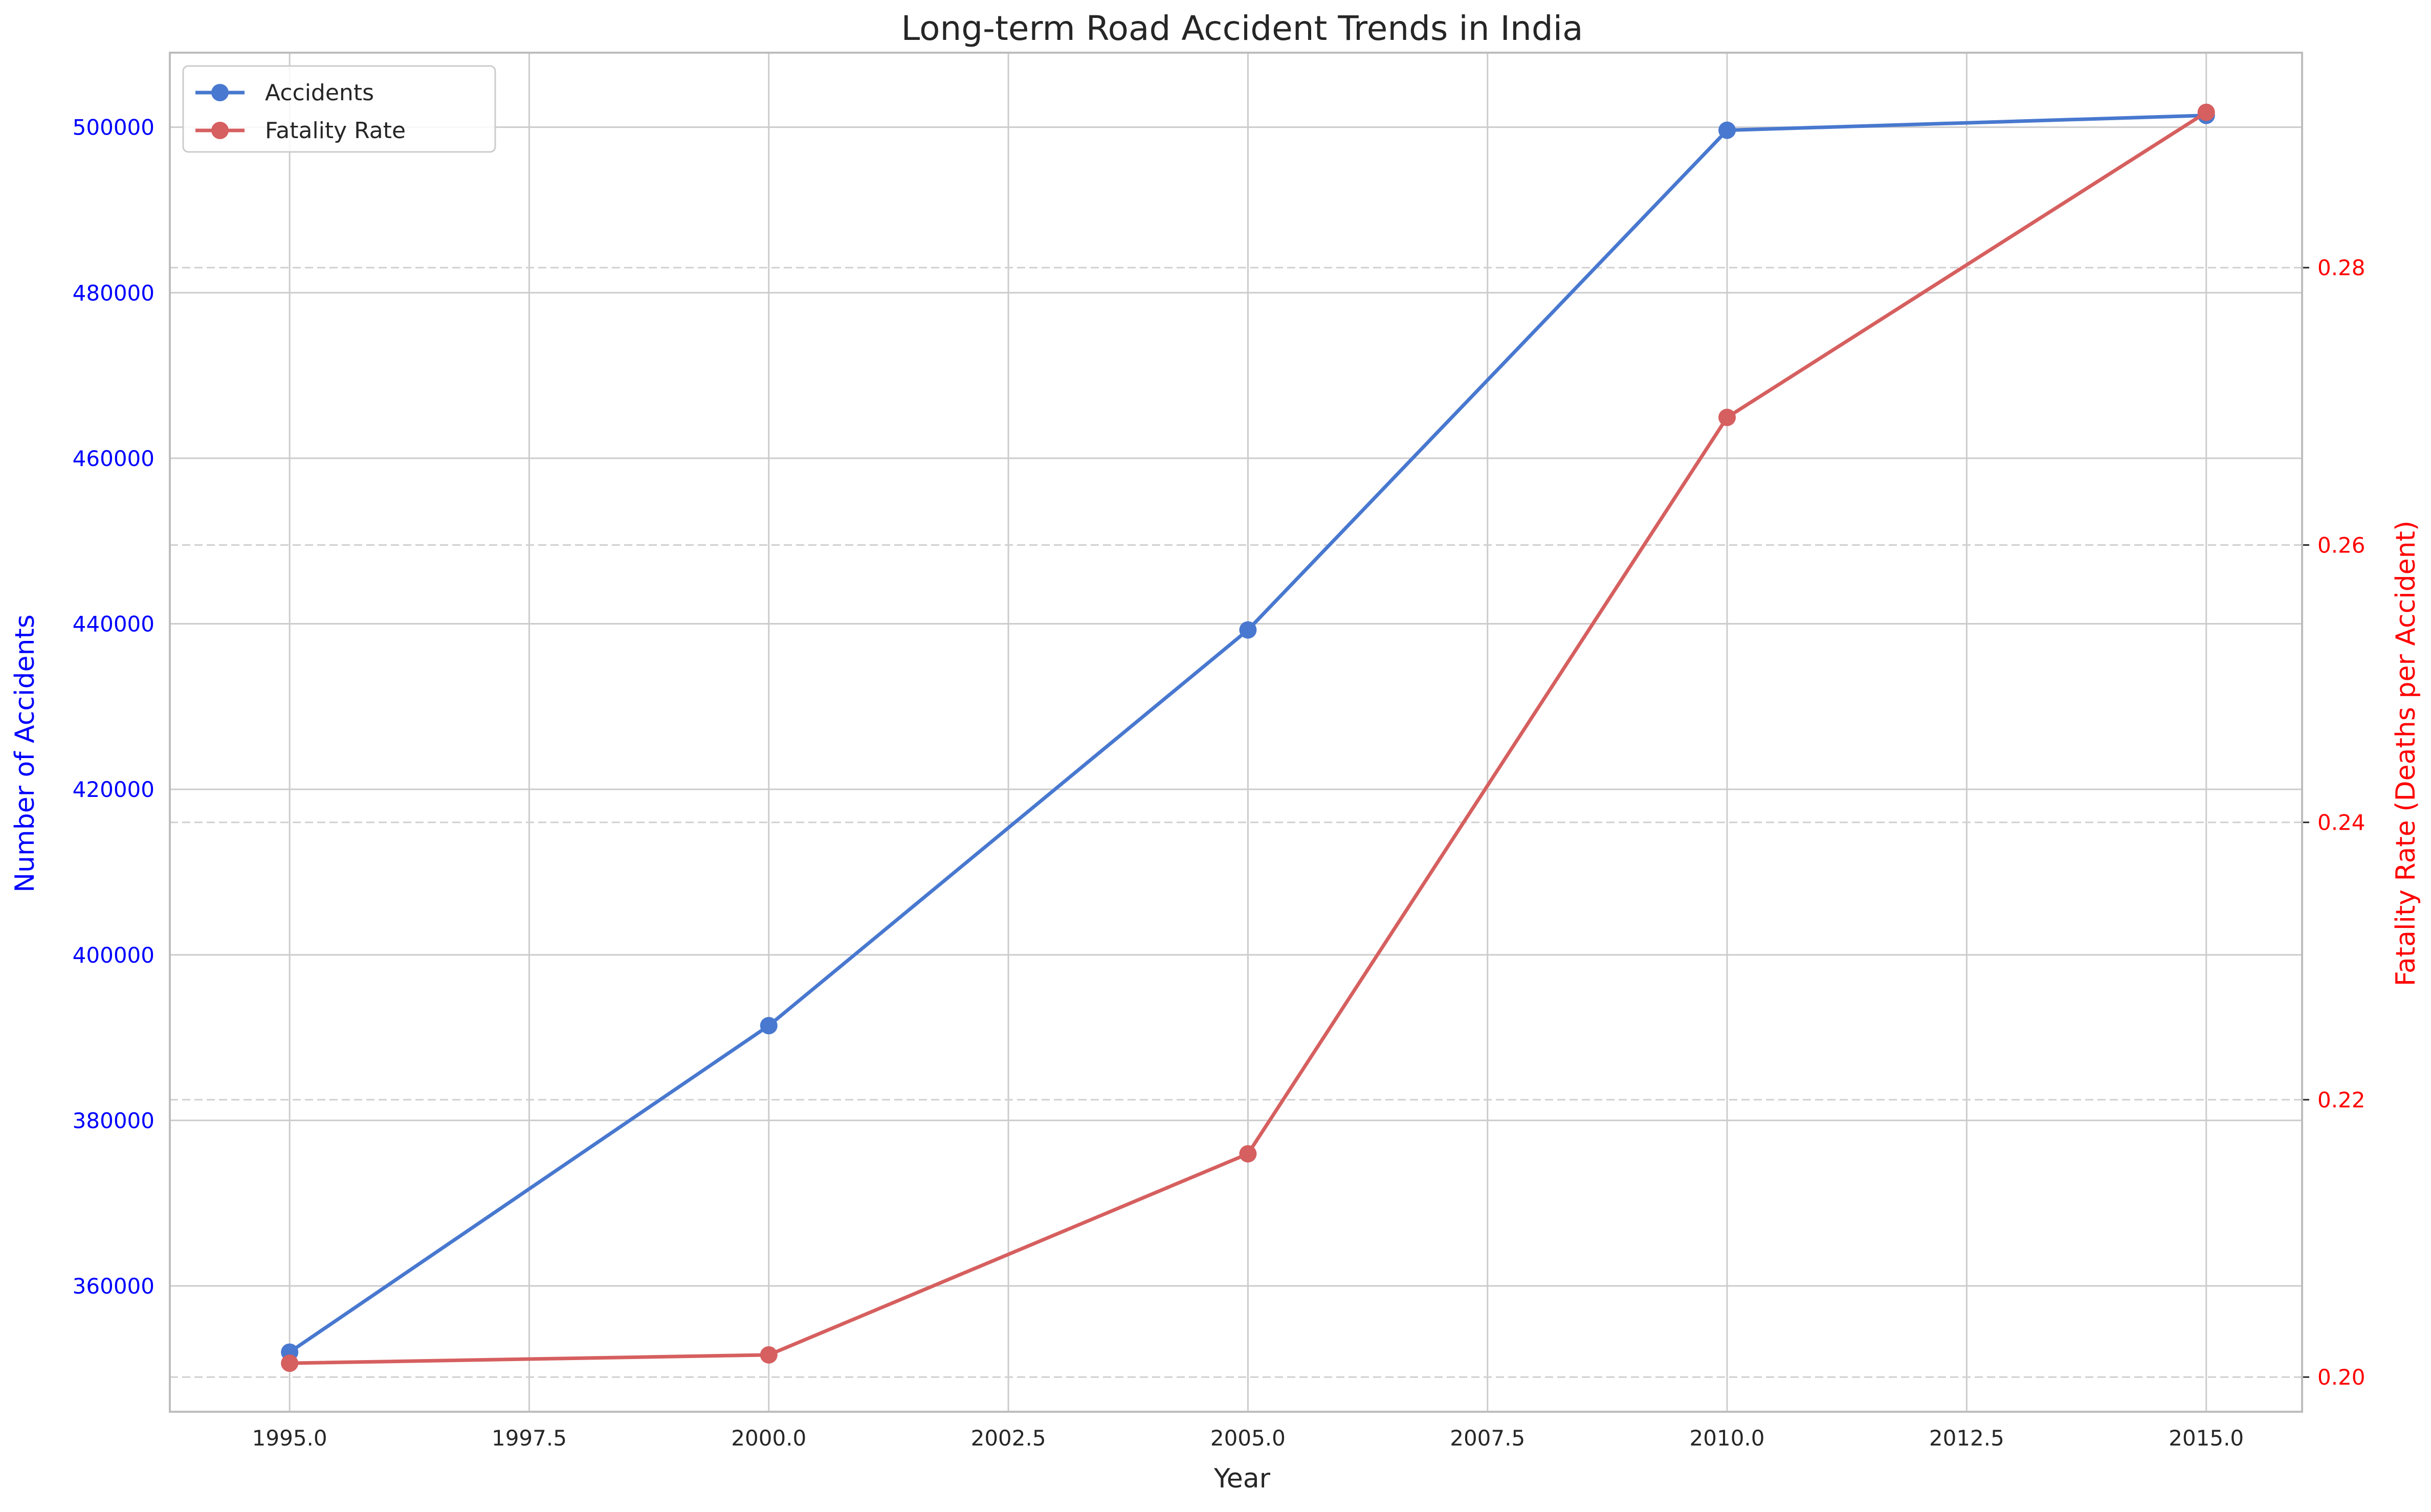  Describe the element at coordinates (113, 789) in the screenshot. I see `y-tick-label-left: 420000` at that location.